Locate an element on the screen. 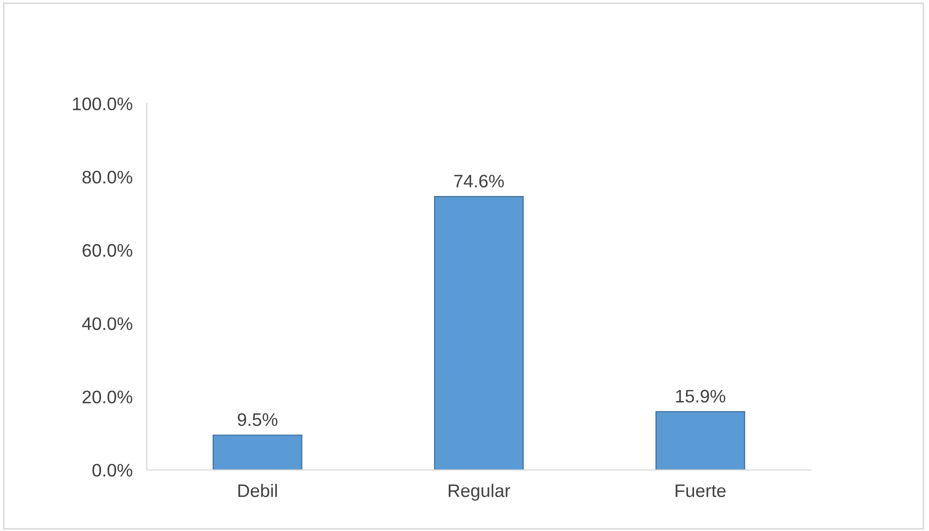 Image resolution: width=929 pixels, height=531 pixels. y-tick-label: 0.0% is located at coordinates (112, 470).